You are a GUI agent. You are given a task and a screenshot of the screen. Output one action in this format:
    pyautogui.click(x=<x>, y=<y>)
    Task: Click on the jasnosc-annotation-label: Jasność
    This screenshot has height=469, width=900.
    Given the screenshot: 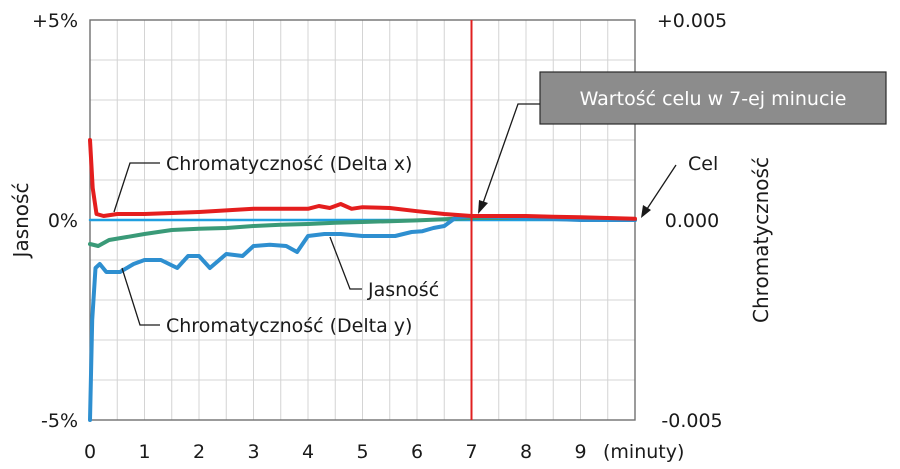 What is the action you would take?
    pyautogui.click(x=403, y=290)
    